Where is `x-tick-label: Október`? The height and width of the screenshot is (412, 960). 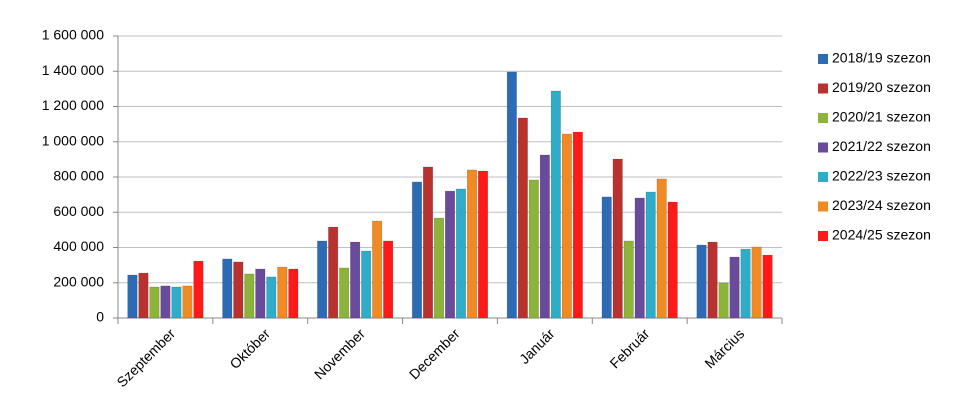
x-tick-label: Október is located at coordinates (249, 348).